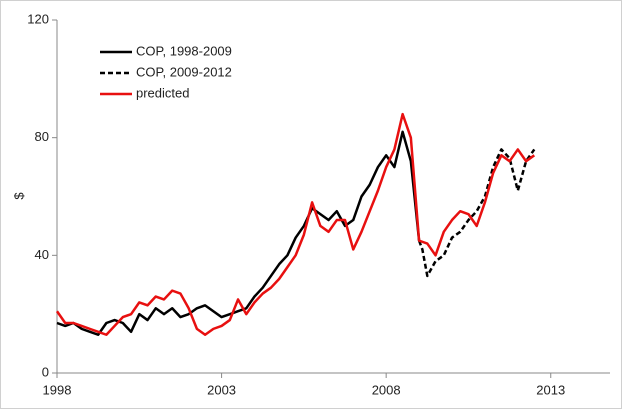  I want to click on x-tick-label: 2003, so click(221, 389).